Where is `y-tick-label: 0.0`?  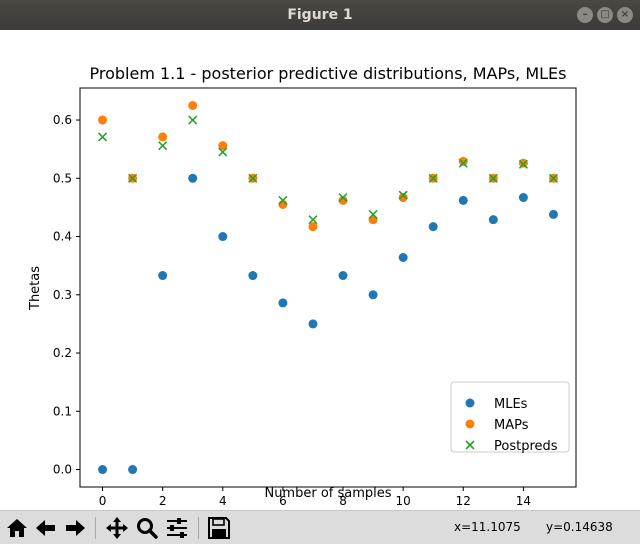 y-tick-label: 0.0 is located at coordinates (62, 470).